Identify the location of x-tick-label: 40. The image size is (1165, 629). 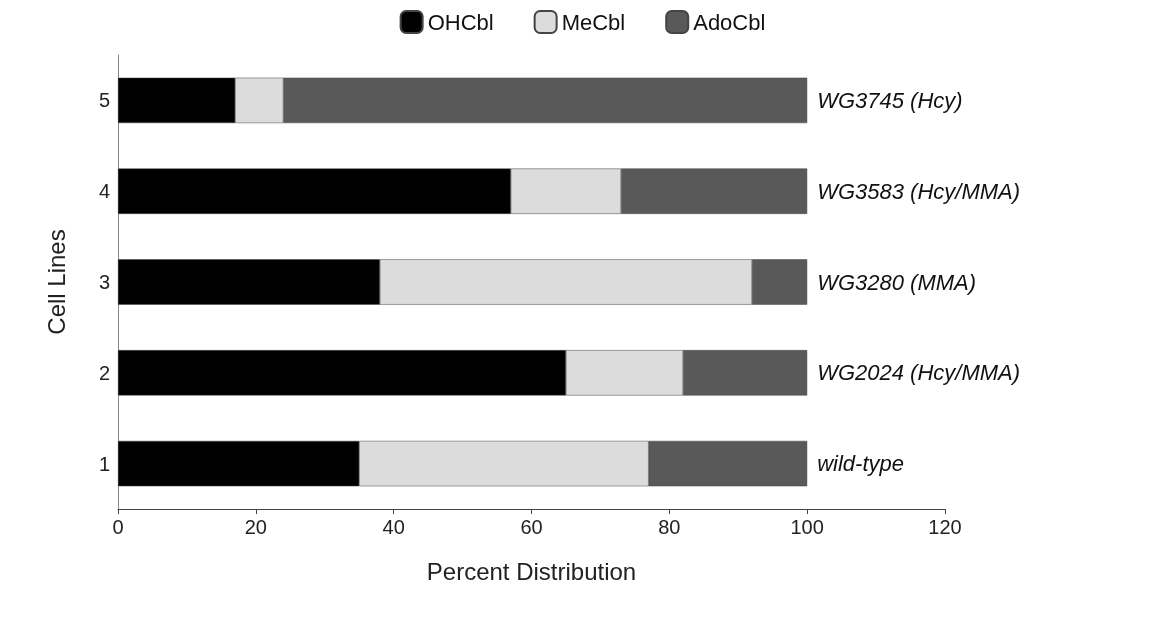
(393, 527).